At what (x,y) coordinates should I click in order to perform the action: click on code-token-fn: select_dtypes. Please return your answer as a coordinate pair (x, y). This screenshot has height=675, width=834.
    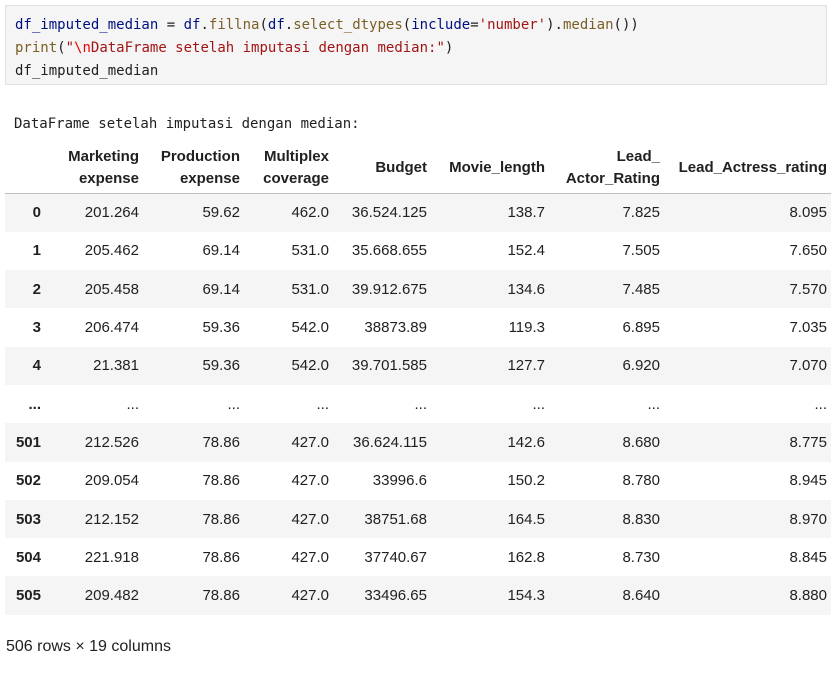
    Looking at the image, I should click on (348, 25).